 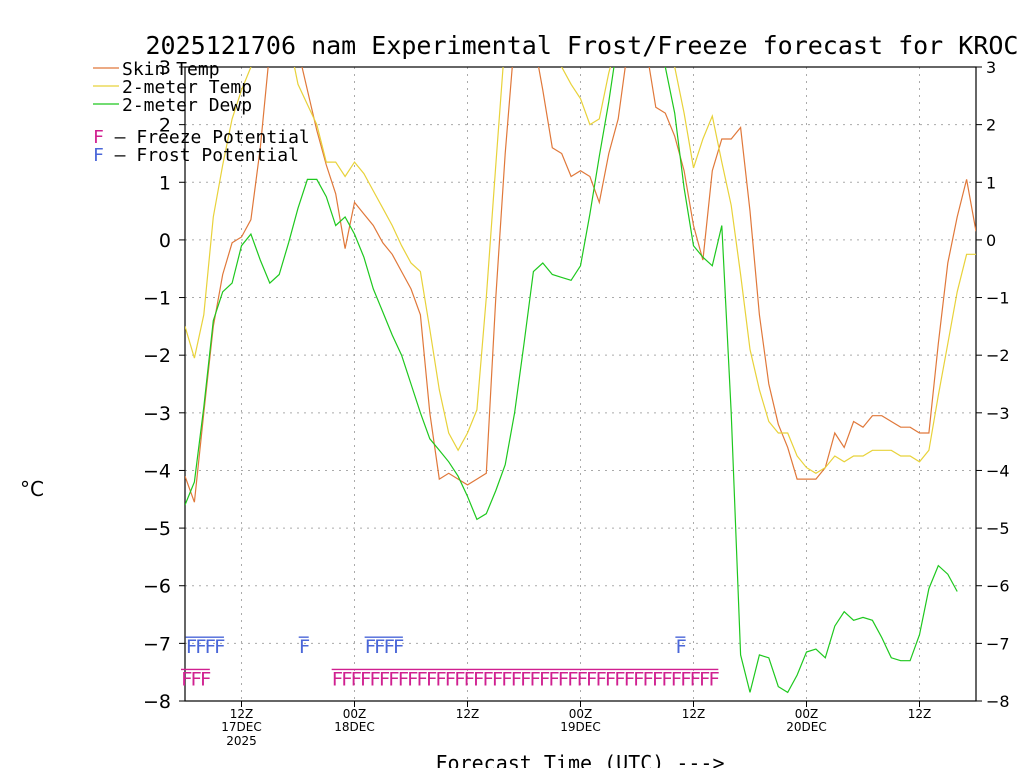 What do you see at coordinates (157, 414) in the screenshot?
I see `y-tick-label-left: −3` at bounding box center [157, 414].